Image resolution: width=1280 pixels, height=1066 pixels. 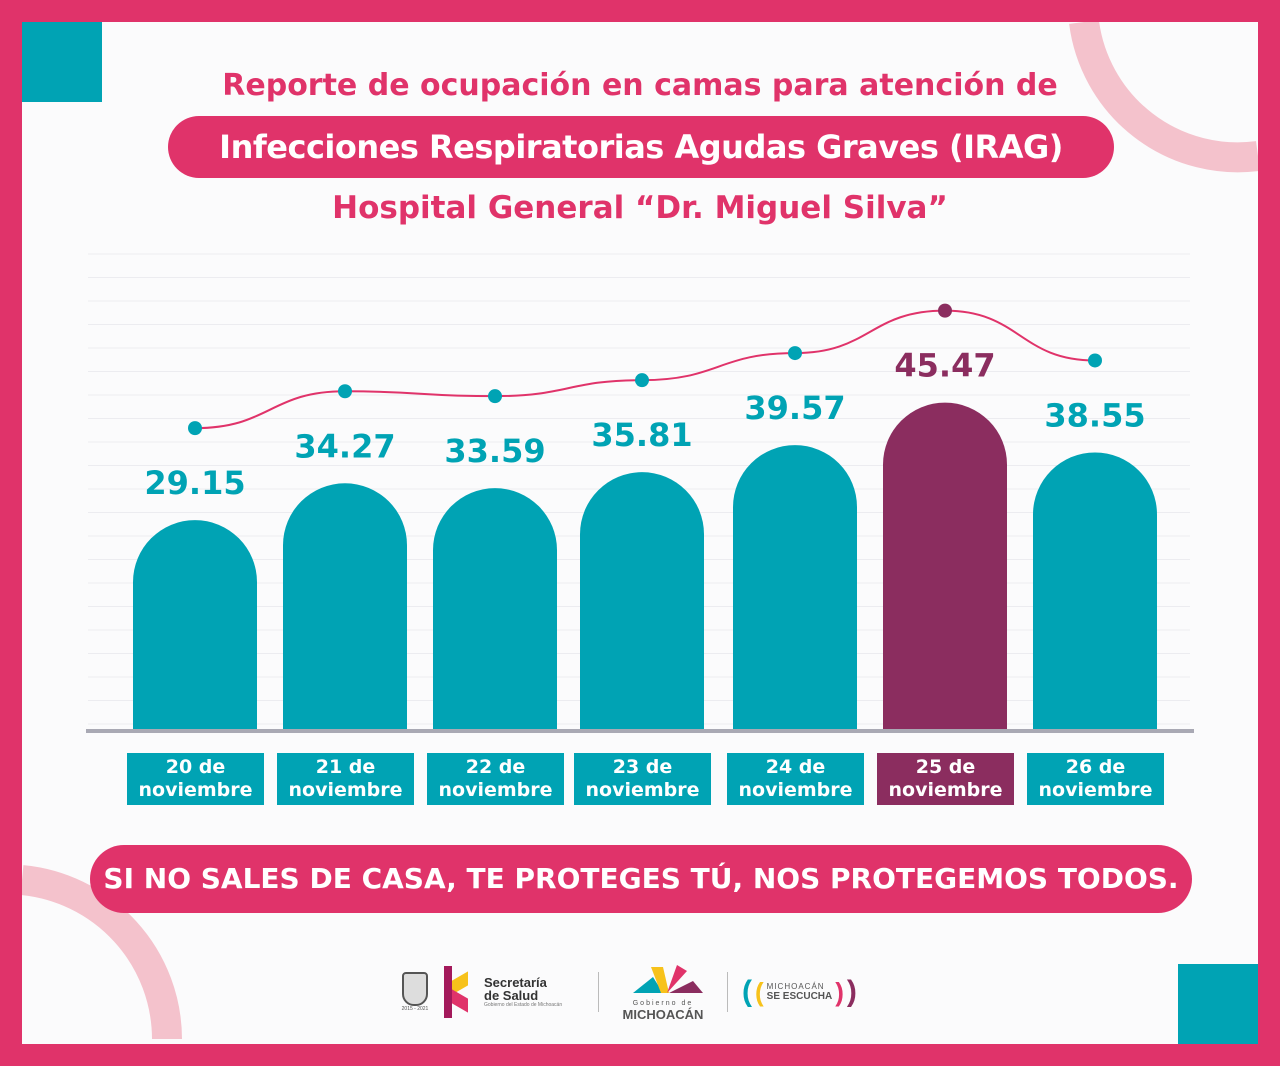 What do you see at coordinates (415, 992) in the screenshot?
I see `coat-of-arms-logo: 2015 - 2021` at bounding box center [415, 992].